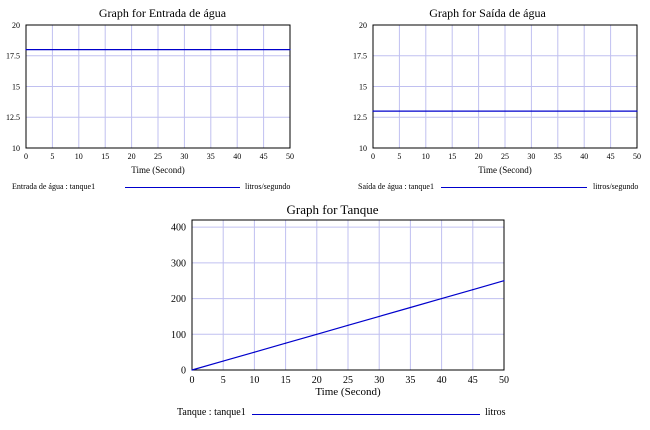 The width and height of the screenshot is (650, 430). What do you see at coordinates (332, 209) in the screenshot?
I see `chart-title: Graph for Tanque` at bounding box center [332, 209].